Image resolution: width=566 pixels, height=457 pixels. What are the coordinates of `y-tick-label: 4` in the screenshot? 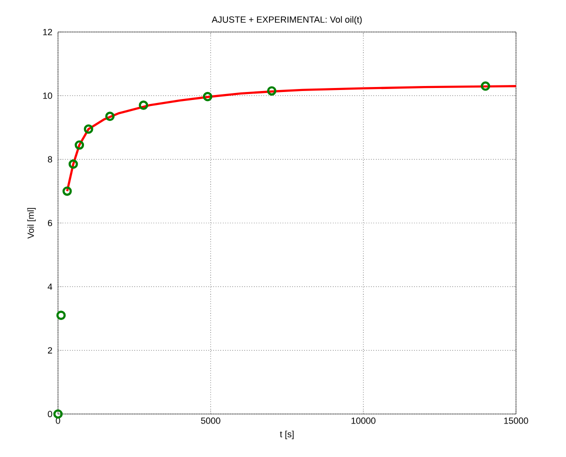 It's located at (50, 287).